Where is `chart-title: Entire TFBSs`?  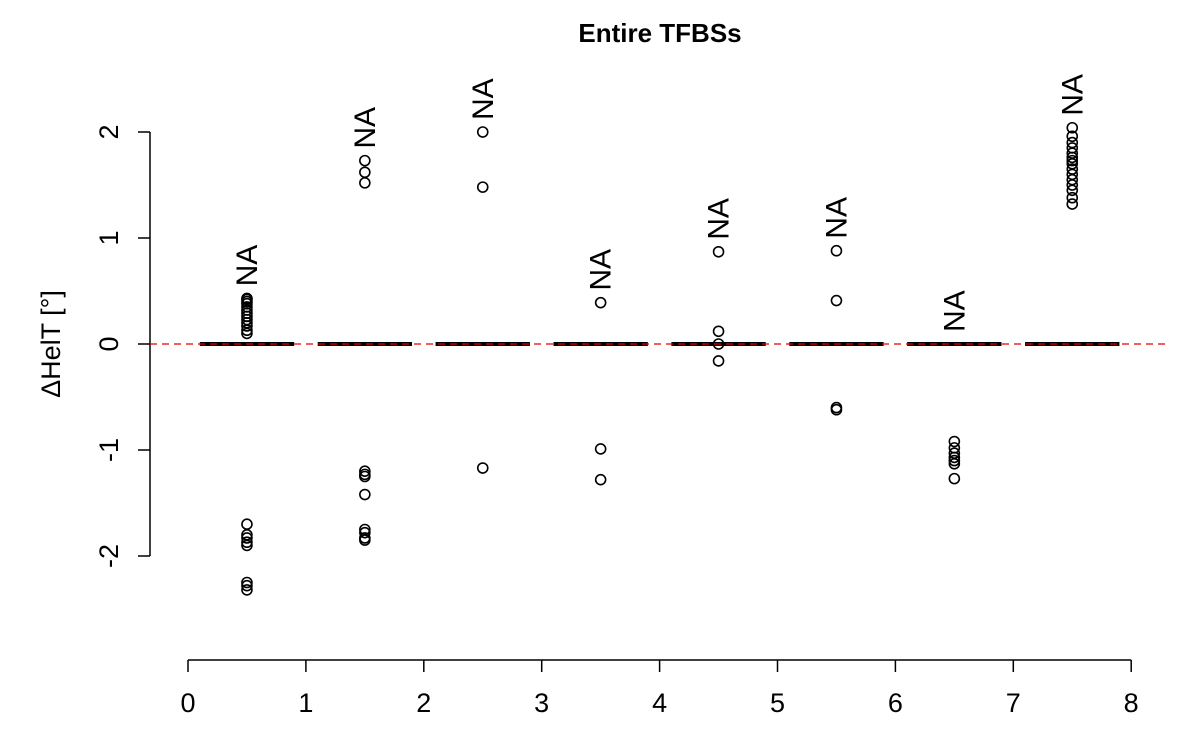 chart-title: Entire TFBSs is located at coordinates (659, 33).